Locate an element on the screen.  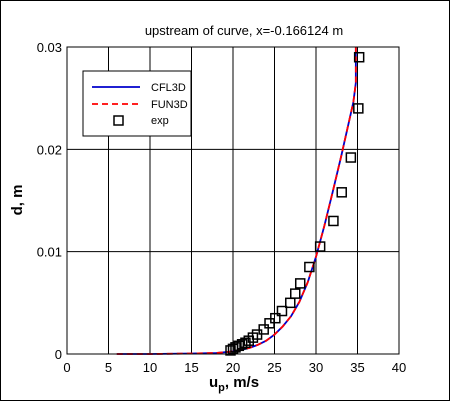
x-axis-label-subscript: p is located at coordinates (221, 388).